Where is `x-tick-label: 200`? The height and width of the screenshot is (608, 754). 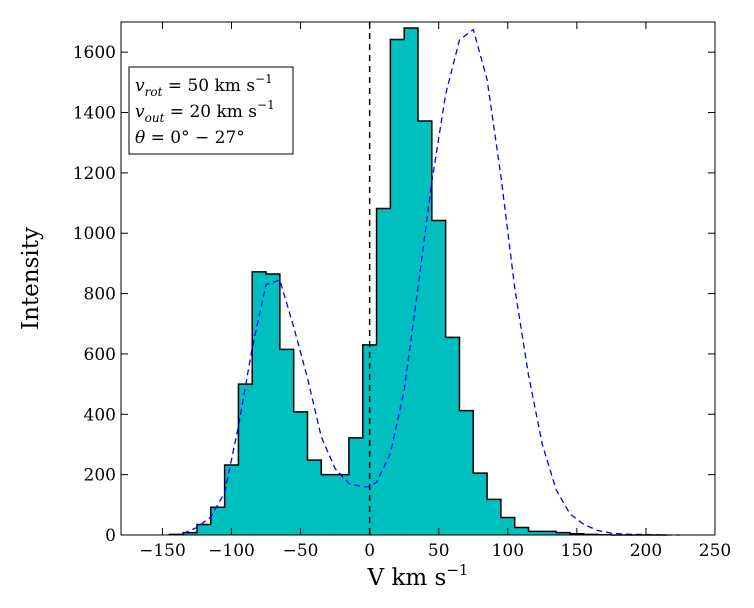 x-tick-label: 200 is located at coordinates (646, 551).